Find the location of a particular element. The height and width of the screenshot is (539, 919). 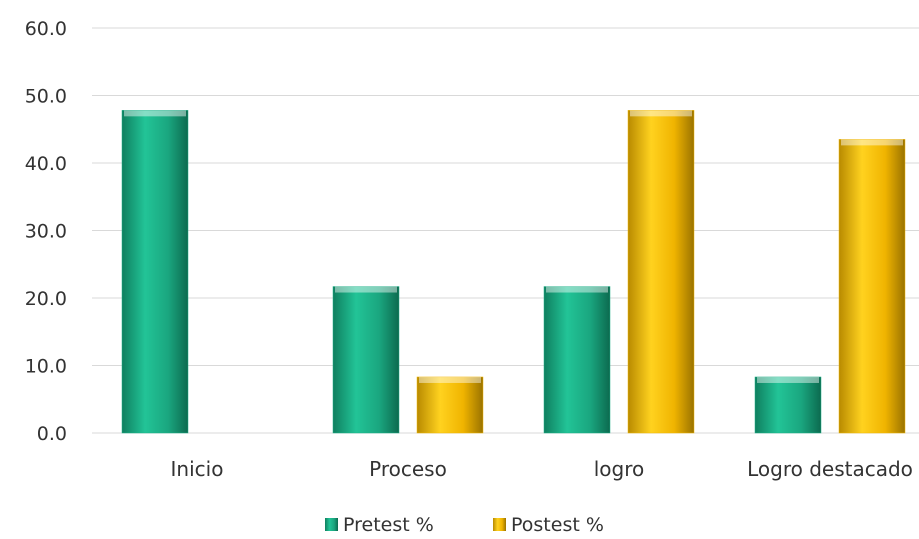

x-category-label: Proceso is located at coordinates (408, 469).